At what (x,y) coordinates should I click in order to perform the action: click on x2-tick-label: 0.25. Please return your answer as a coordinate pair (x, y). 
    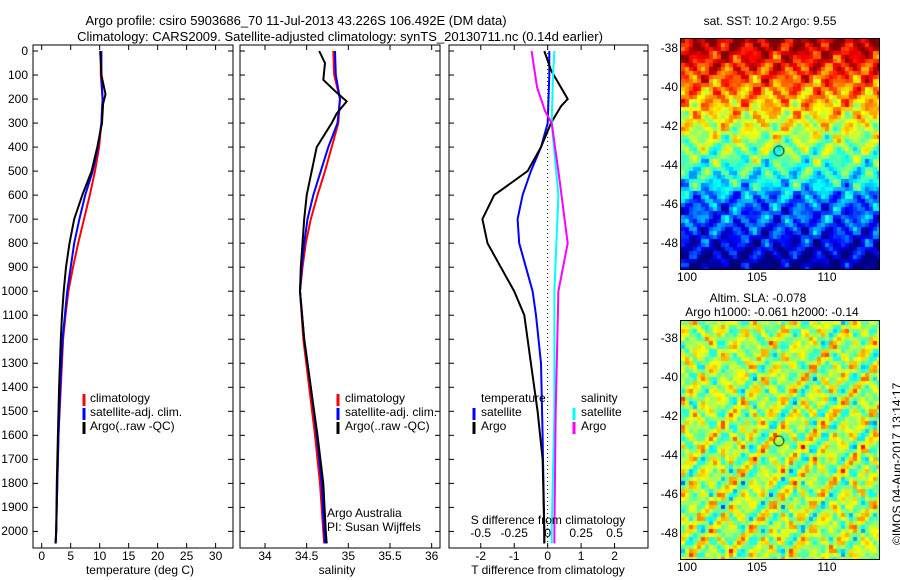
    Looking at the image, I should click on (581, 533).